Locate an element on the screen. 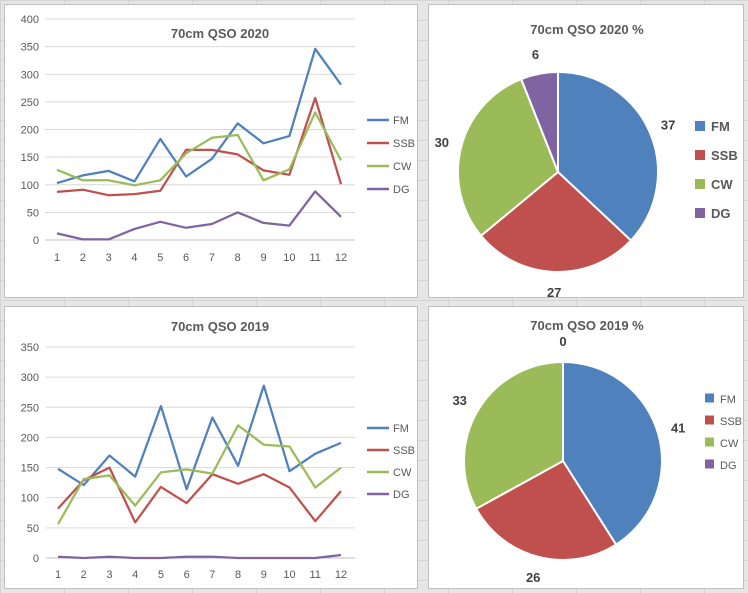  chart-title: 70cm QSO 2020 % is located at coordinates (587, 29).